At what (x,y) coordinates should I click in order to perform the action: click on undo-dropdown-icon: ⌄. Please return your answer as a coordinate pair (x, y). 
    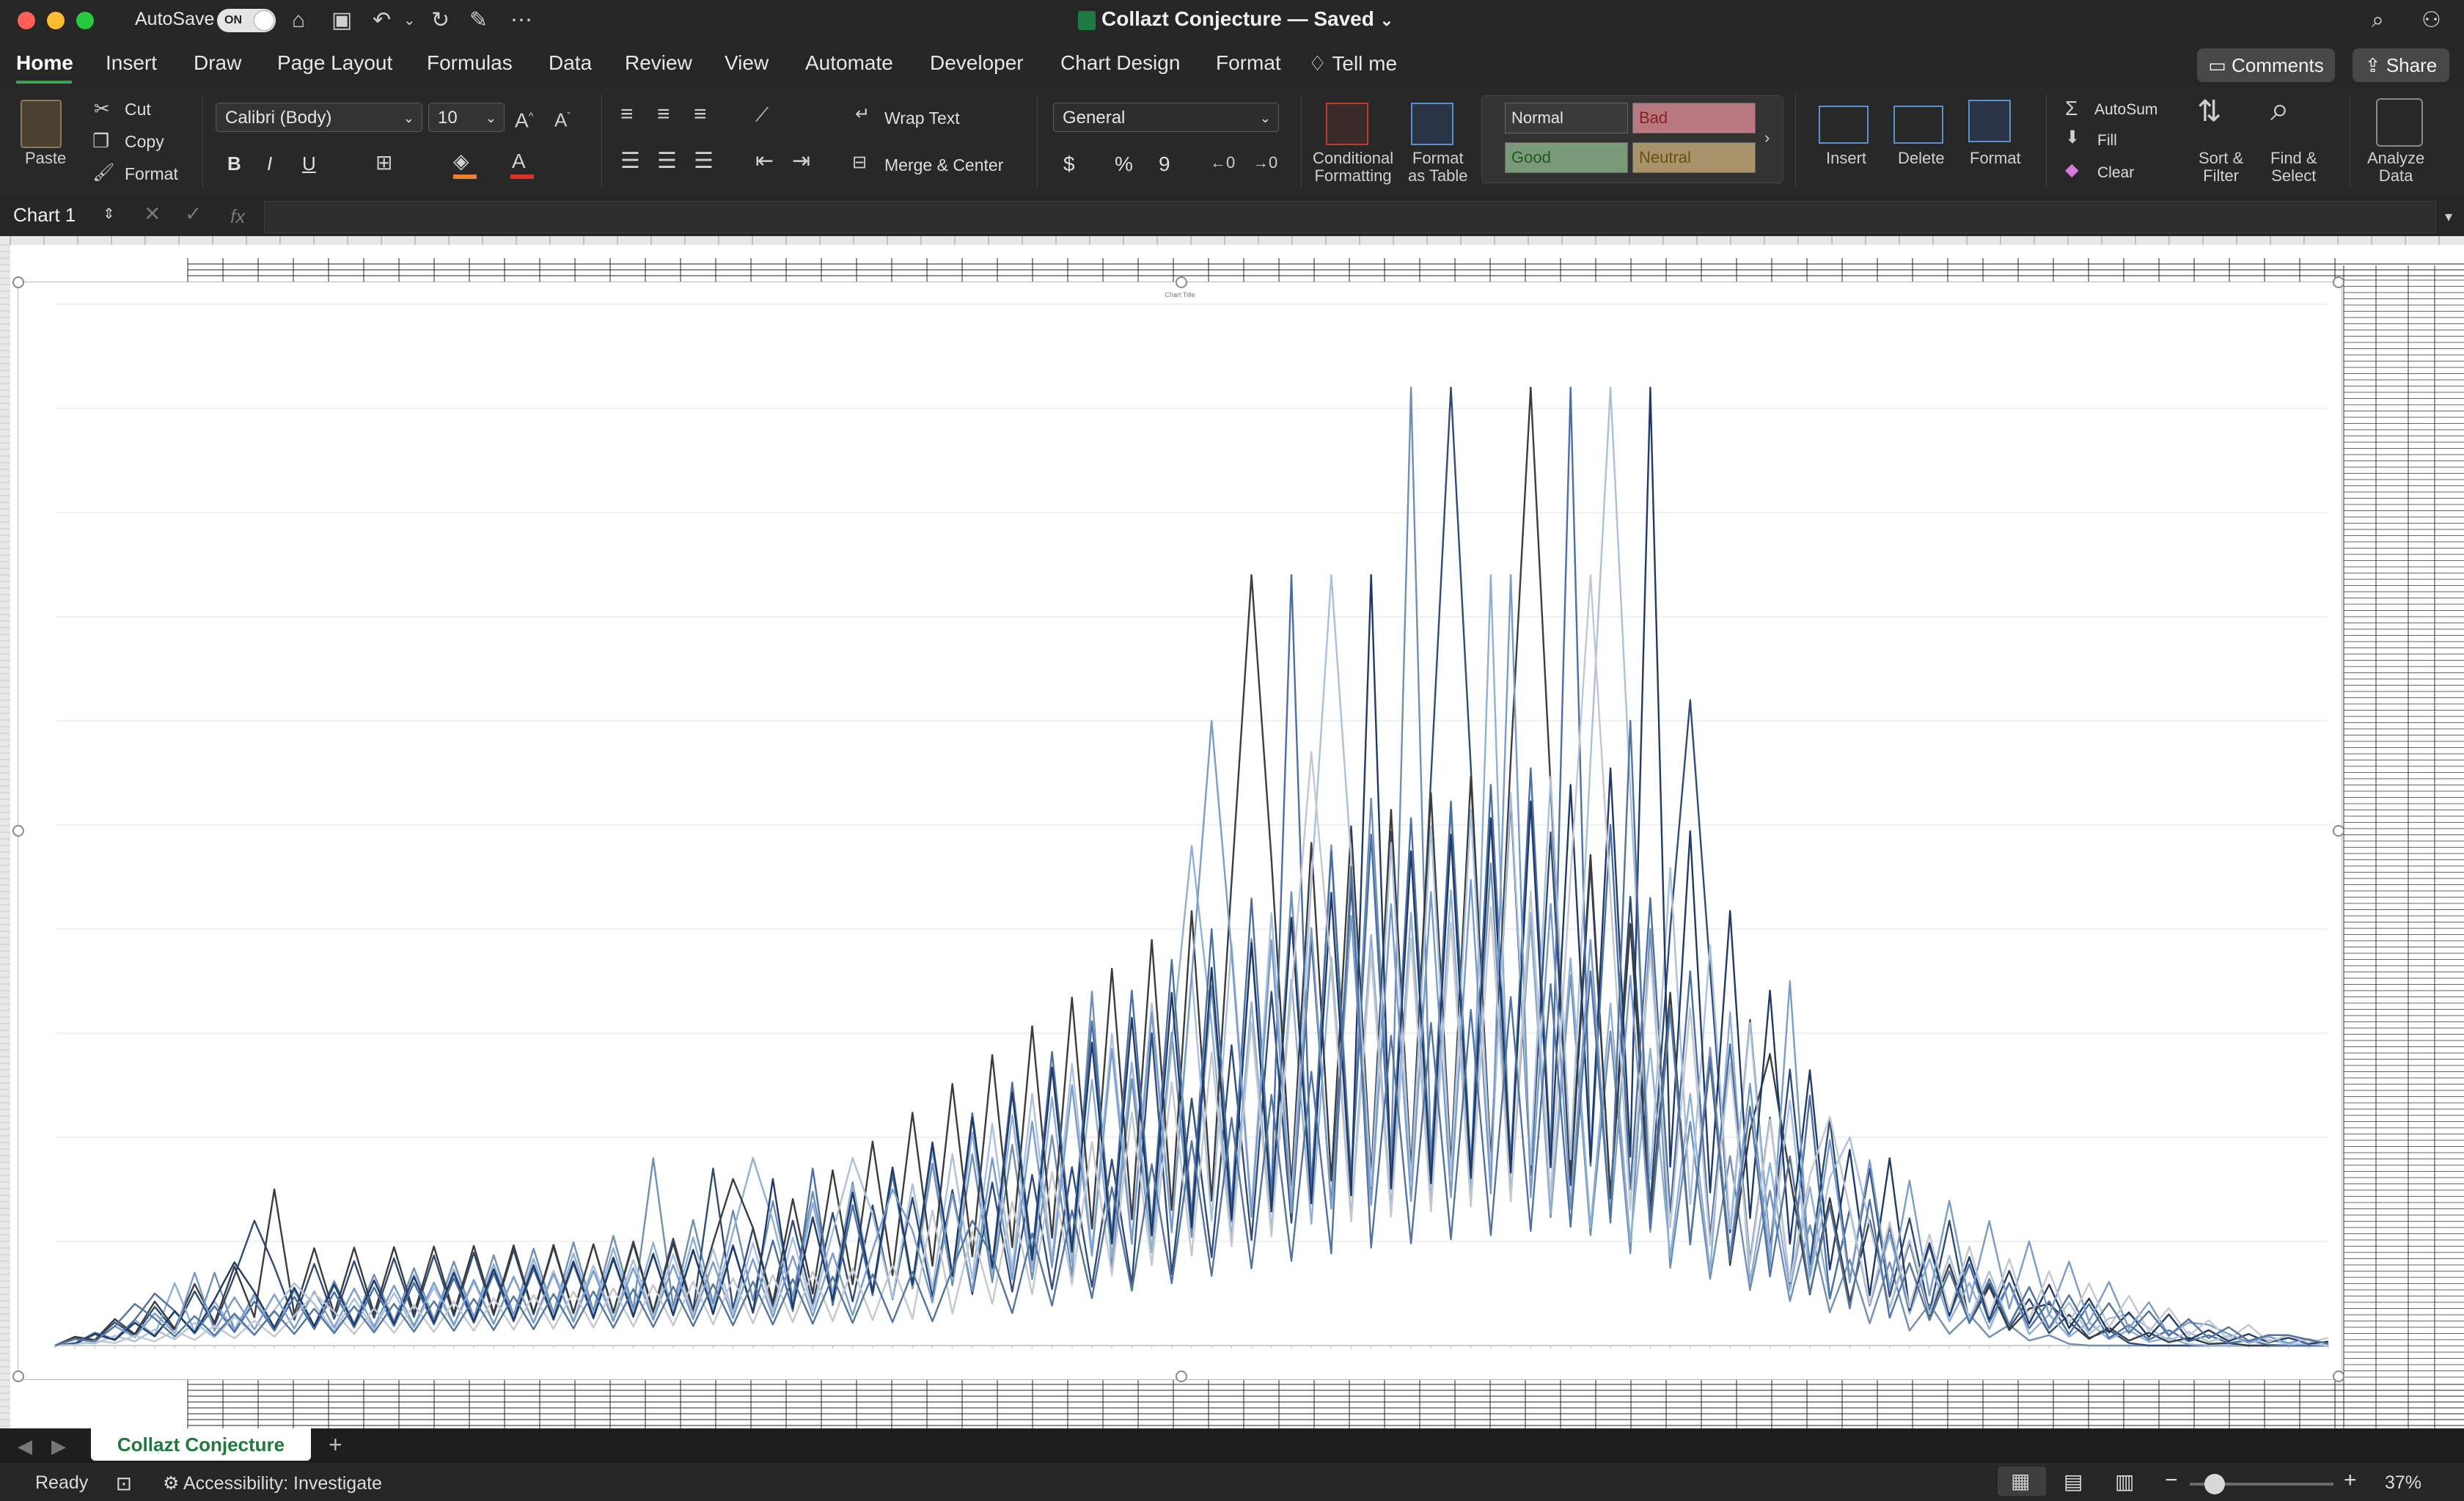
    Looking at the image, I should click on (409, 20).